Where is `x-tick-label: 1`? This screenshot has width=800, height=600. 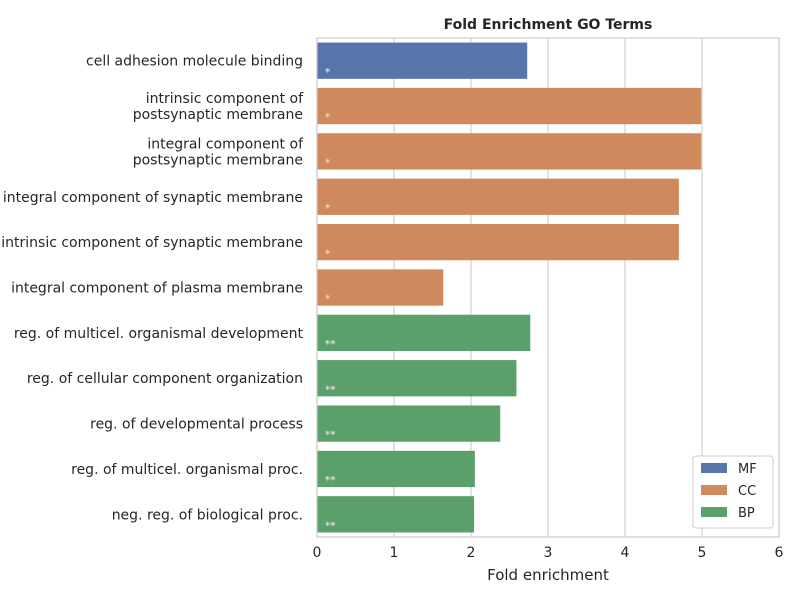 x-tick-label: 1 is located at coordinates (394, 553).